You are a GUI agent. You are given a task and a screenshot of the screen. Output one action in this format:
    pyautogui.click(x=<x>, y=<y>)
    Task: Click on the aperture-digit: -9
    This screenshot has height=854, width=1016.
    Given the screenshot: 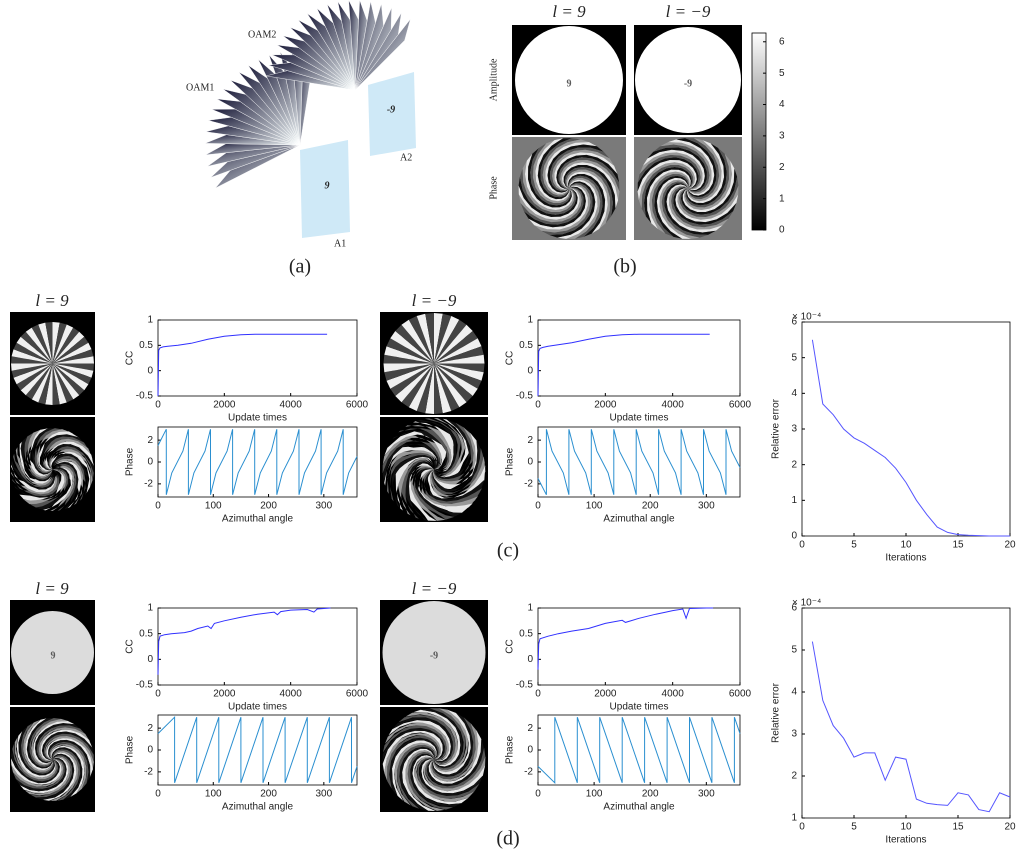 What is the action you would take?
    pyautogui.click(x=391, y=109)
    